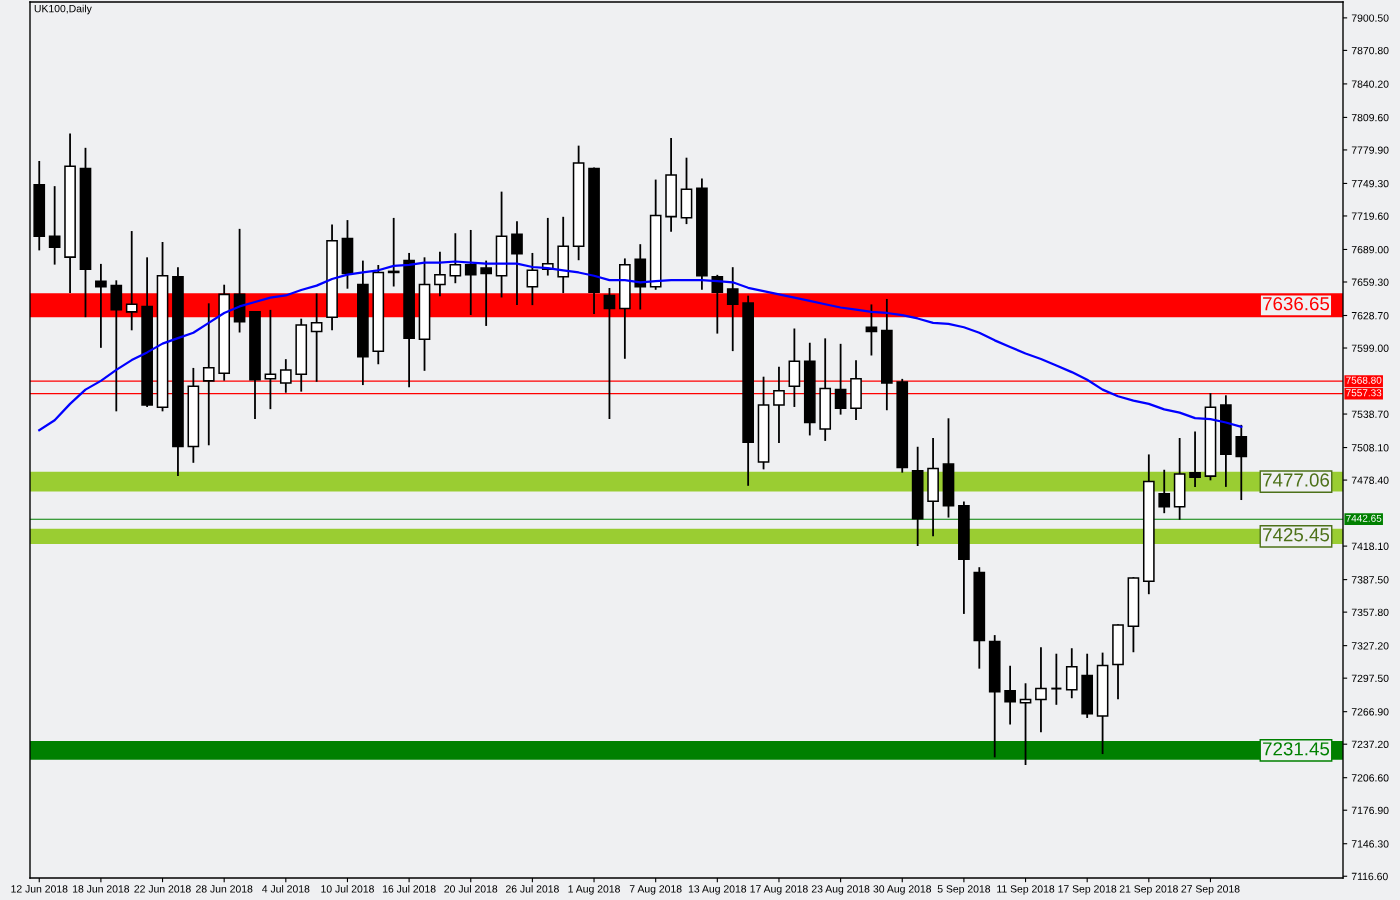 This screenshot has width=1400, height=900. What do you see at coordinates (1370, 348) in the screenshot?
I see `y-tick-label: 7599.00` at bounding box center [1370, 348].